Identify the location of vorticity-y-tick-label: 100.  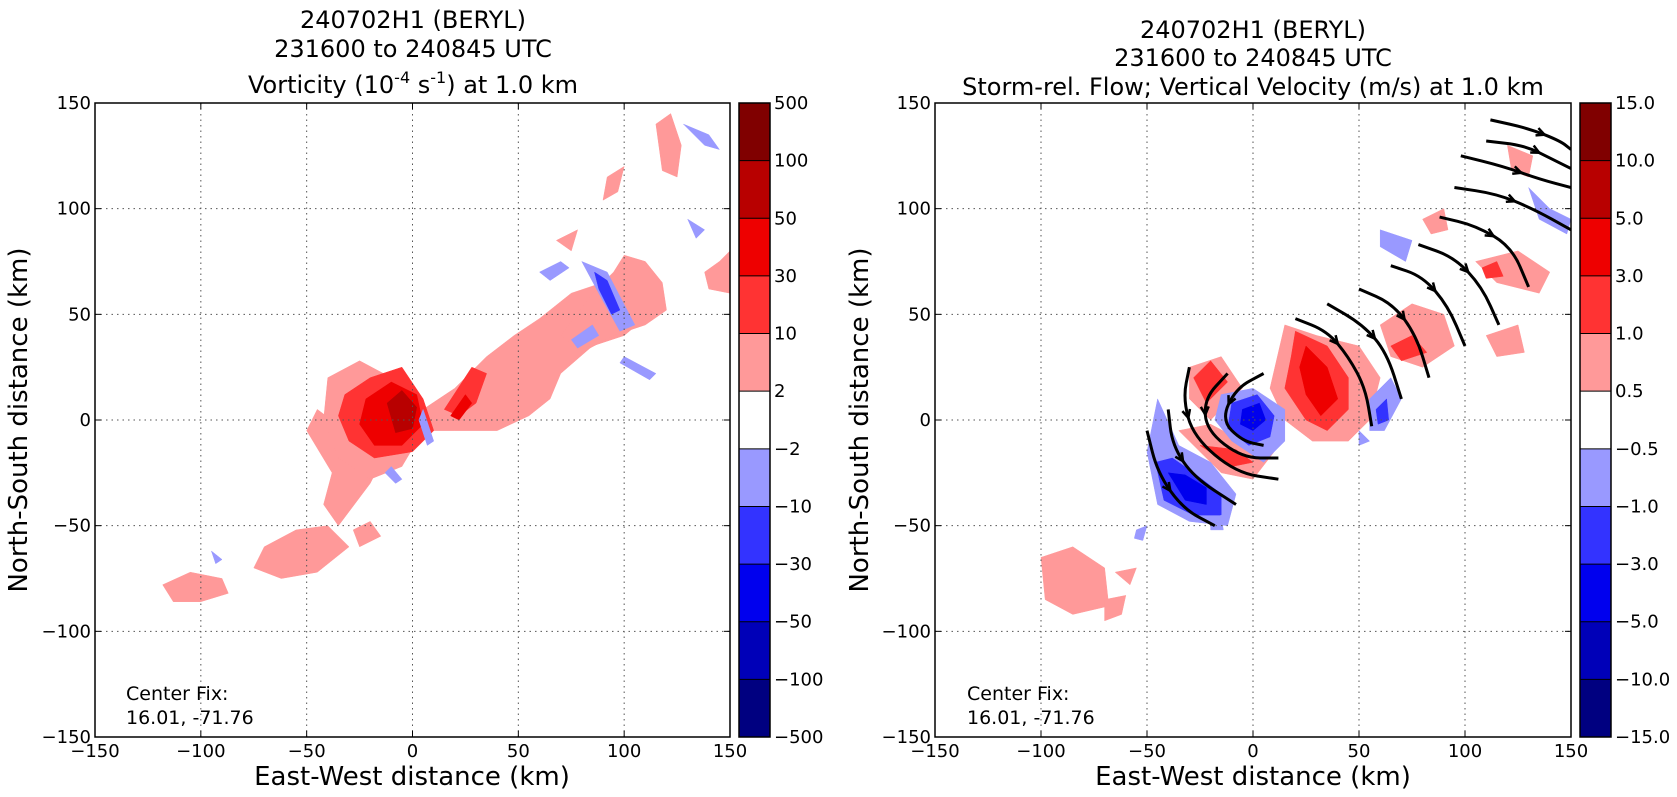
(74, 209).